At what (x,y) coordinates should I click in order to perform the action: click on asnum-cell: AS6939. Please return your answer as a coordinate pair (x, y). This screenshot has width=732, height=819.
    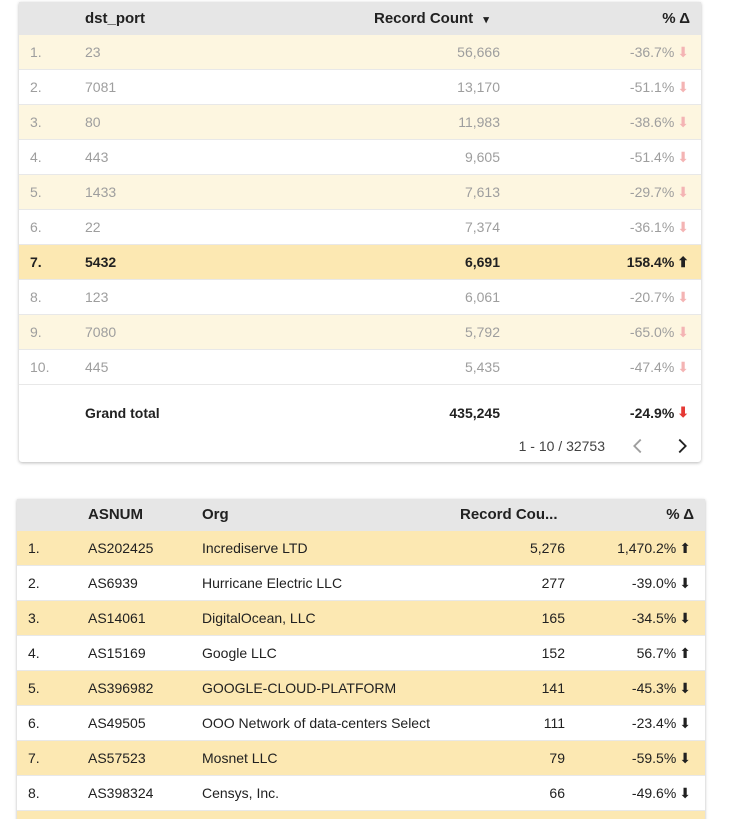
    Looking at the image, I should click on (113, 583).